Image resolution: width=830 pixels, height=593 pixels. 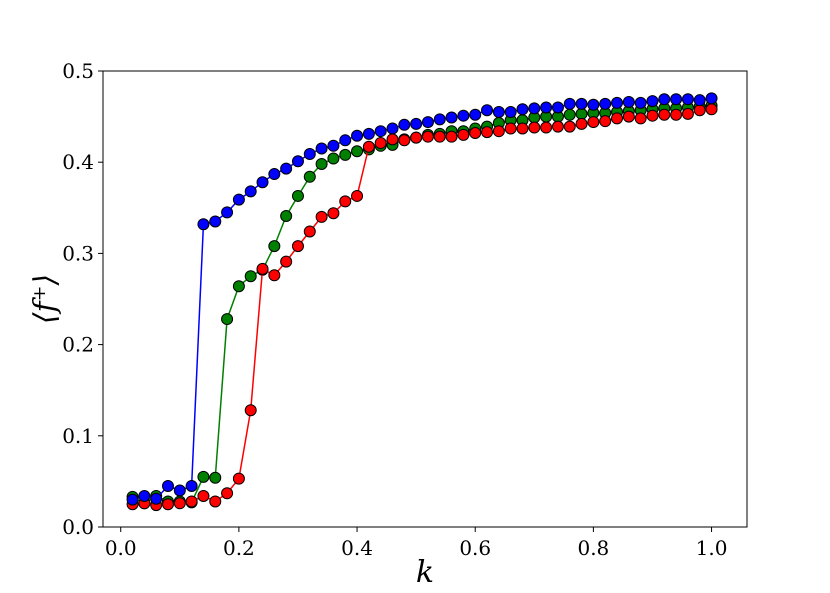 What do you see at coordinates (78, 345) in the screenshot?
I see `y-tick-label: 0.2` at bounding box center [78, 345].